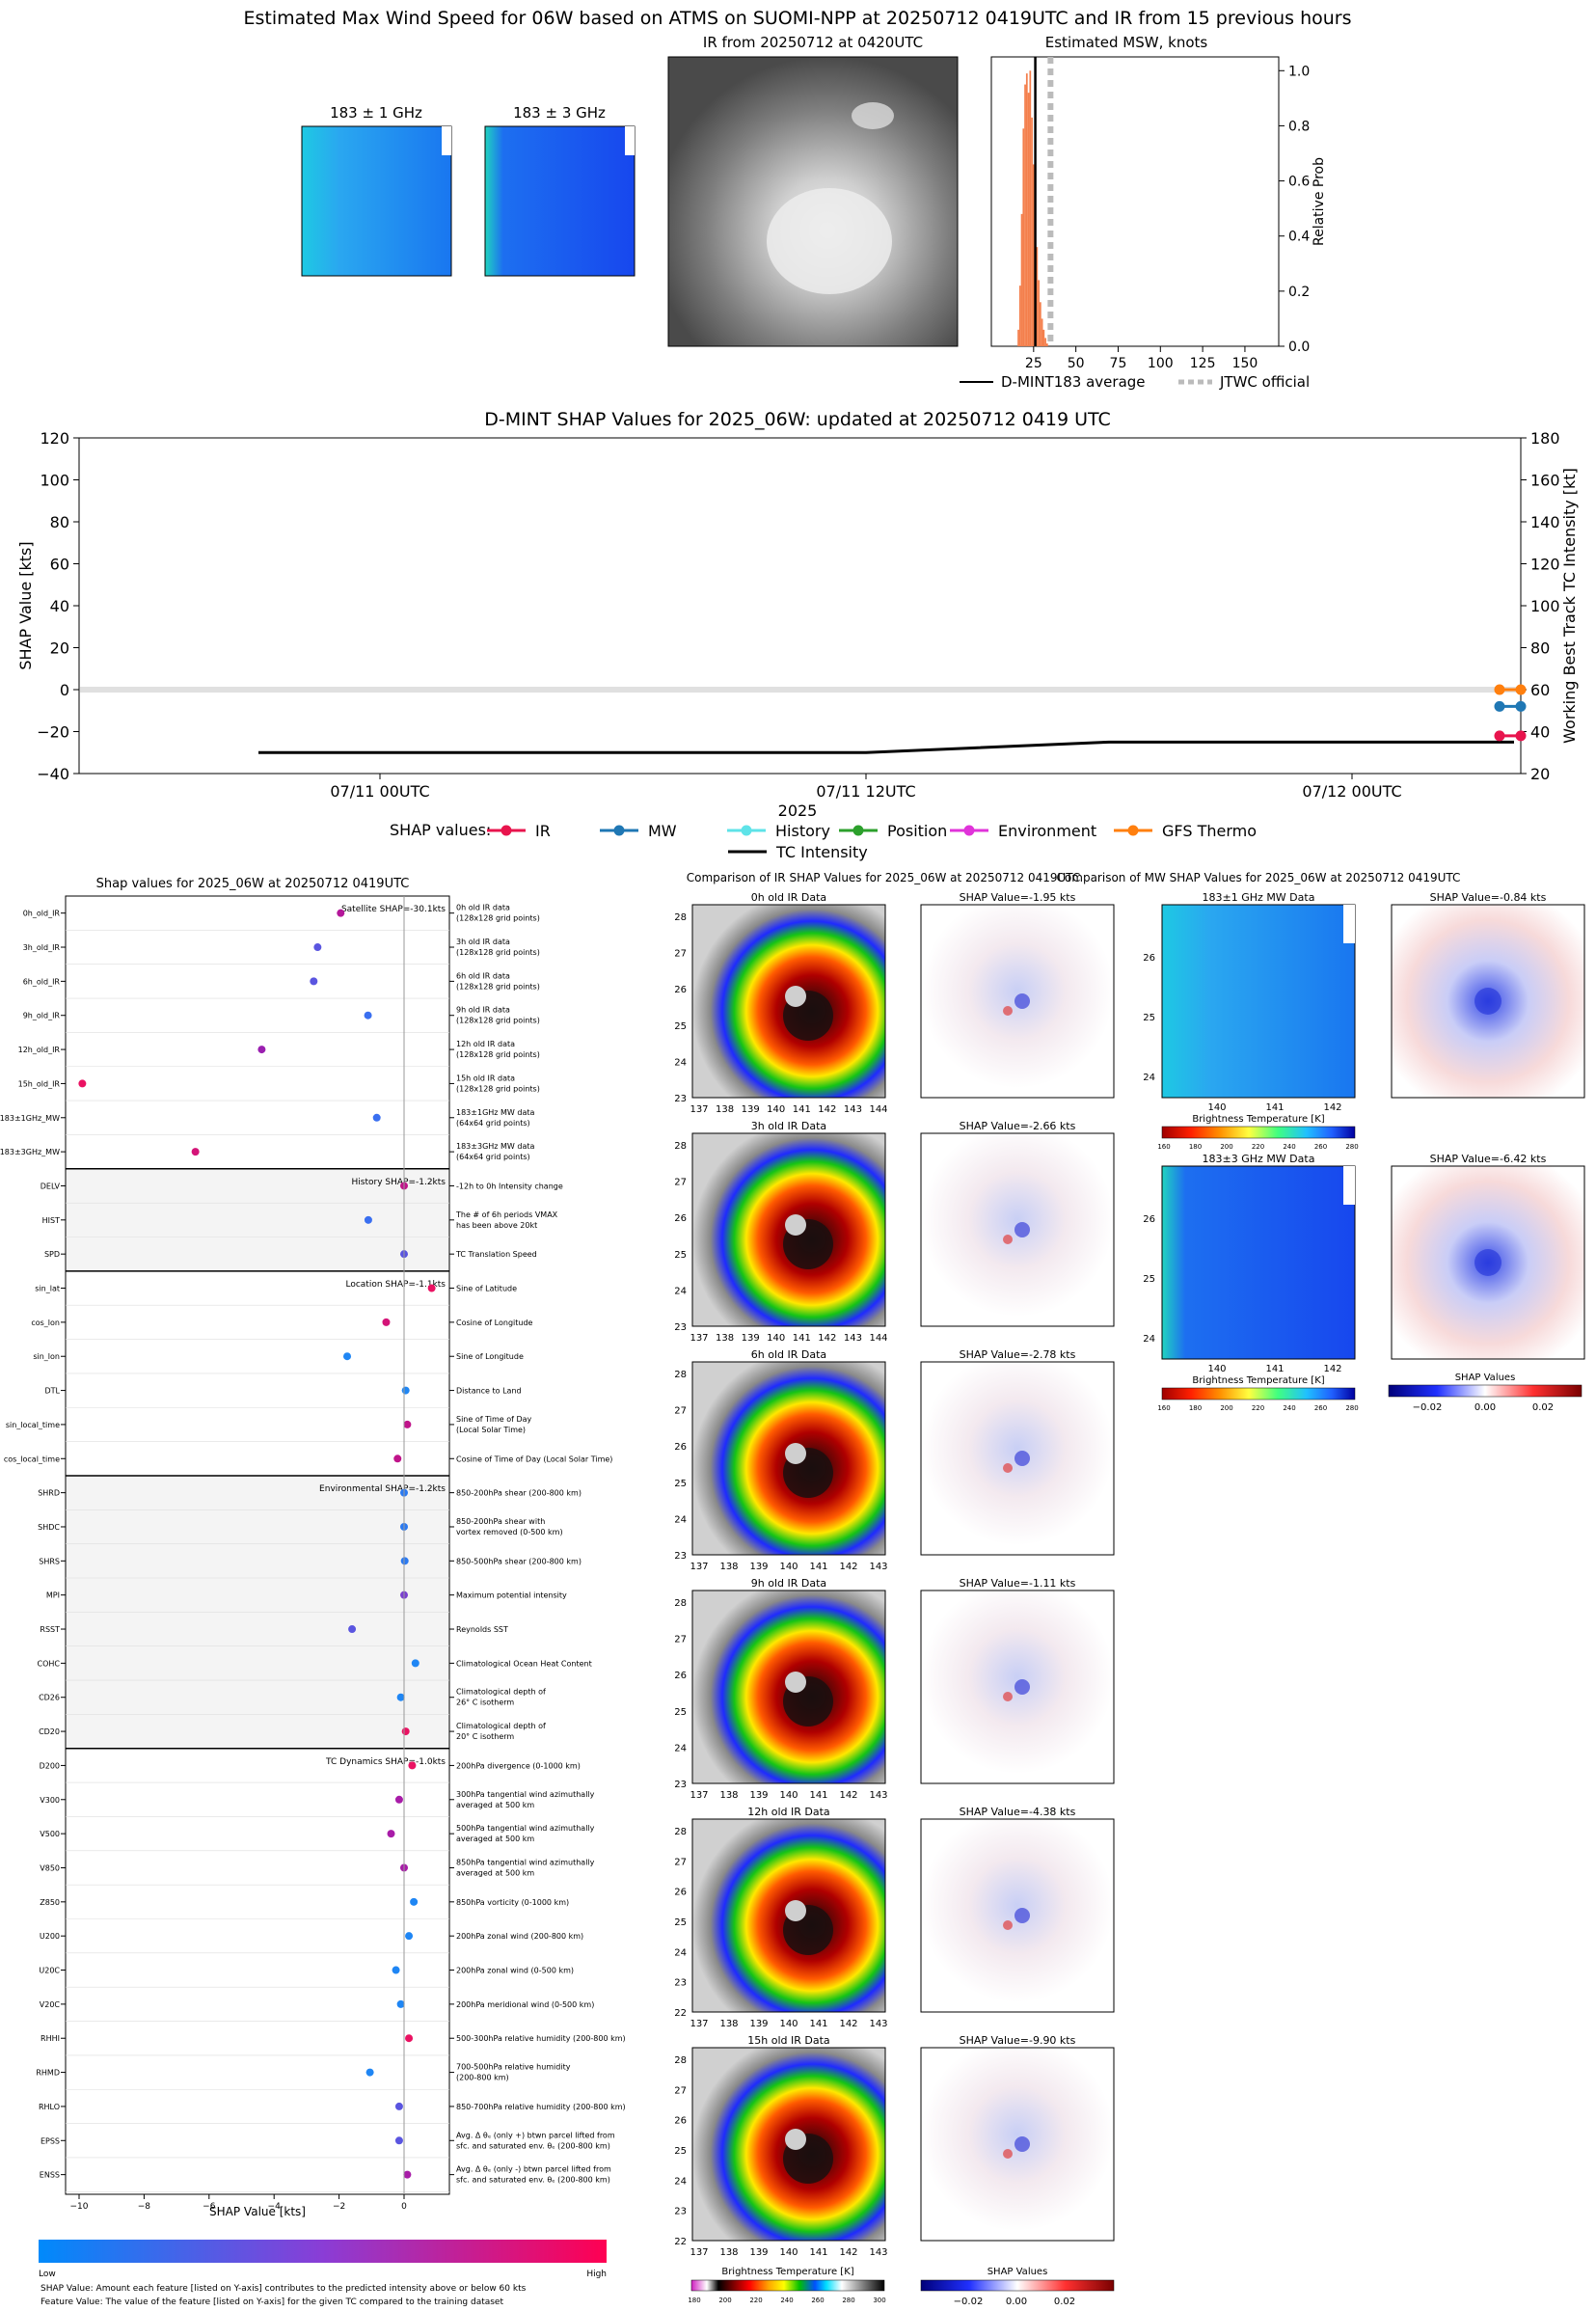  I want to click on ir-lat-label: 23, so click(680, 2212).